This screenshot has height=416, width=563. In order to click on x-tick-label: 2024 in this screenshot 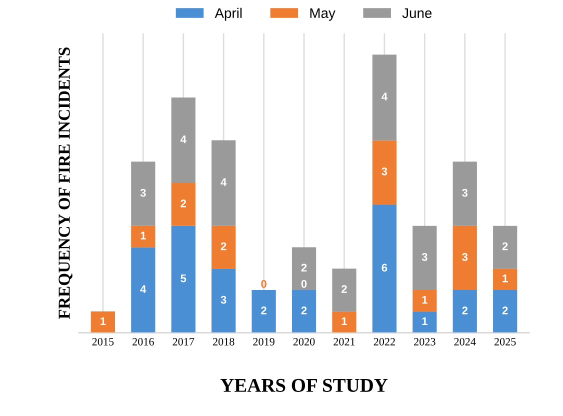, I will do `click(465, 342)`.